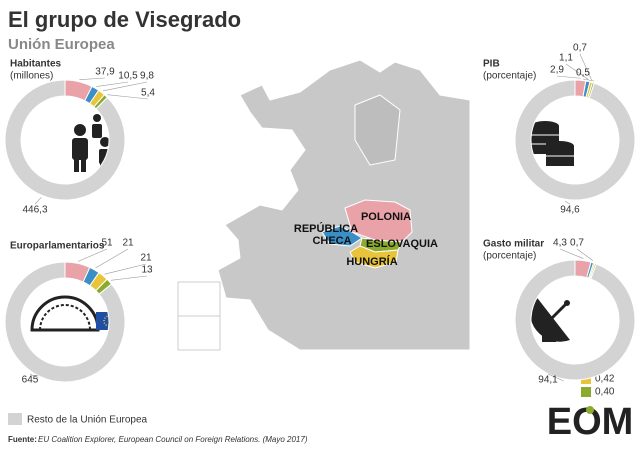 Image resolution: width=640 pixels, height=452 pixels. What do you see at coordinates (107, 243) in the screenshot?
I see `value-label: 51` at bounding box center [107, 243].